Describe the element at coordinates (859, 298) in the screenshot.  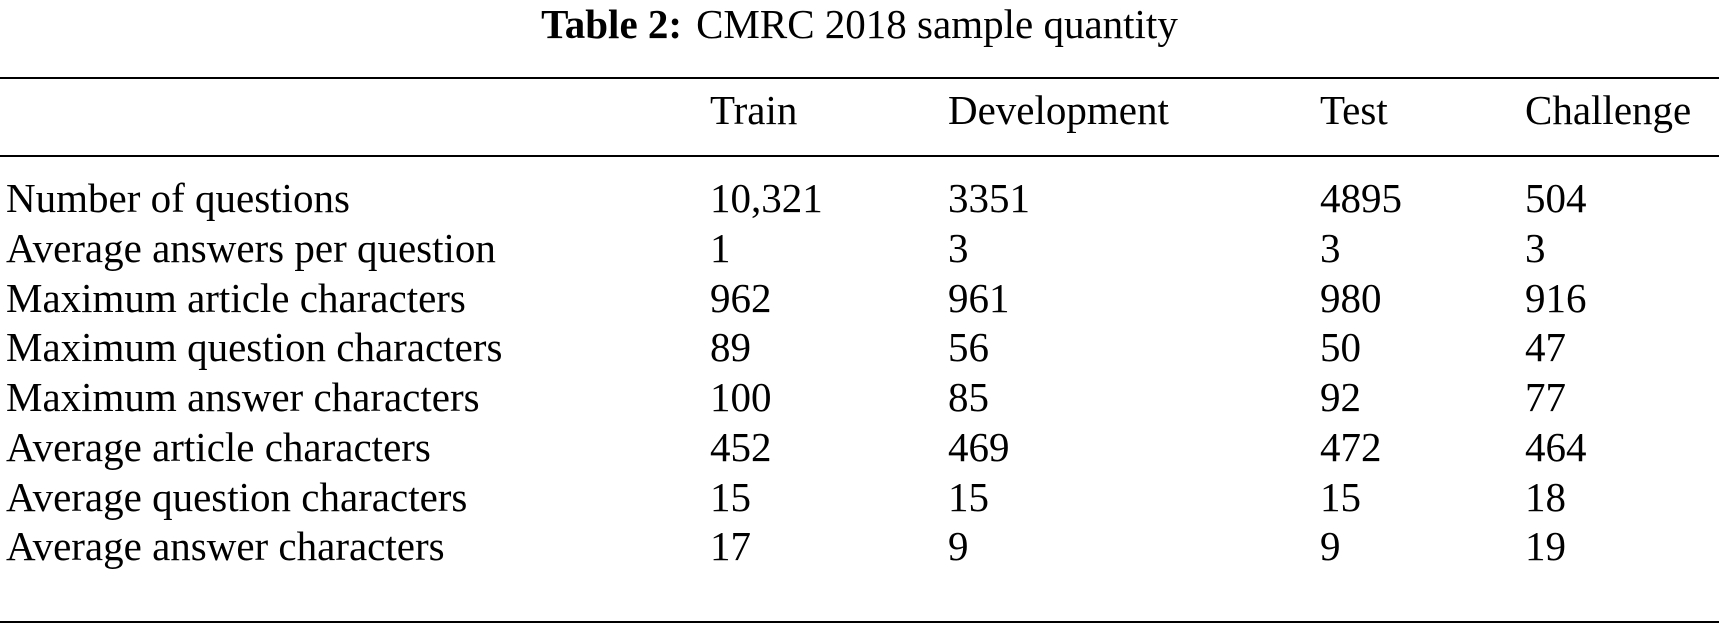
I see `table-row: Maximum article characters 962 961 980 916` at that location.